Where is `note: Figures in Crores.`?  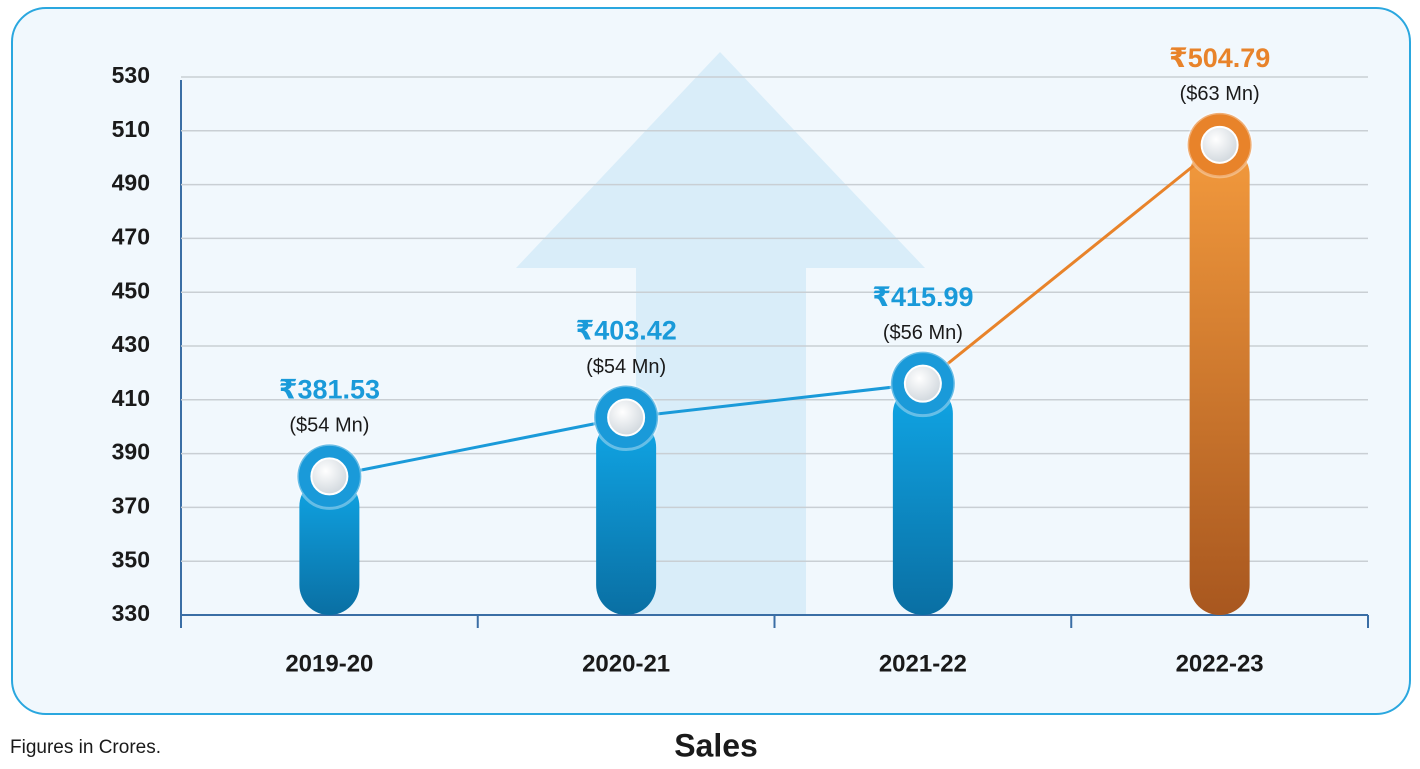
note: Figures in Crores. is located at coordinates (85, 747).